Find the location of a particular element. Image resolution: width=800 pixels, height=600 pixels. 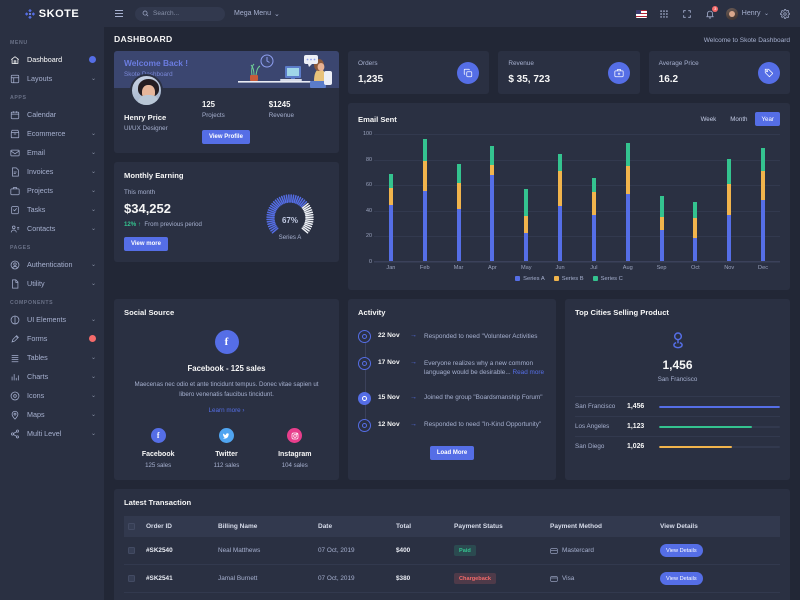

range-year: Year is located at coordinates (767, 119).